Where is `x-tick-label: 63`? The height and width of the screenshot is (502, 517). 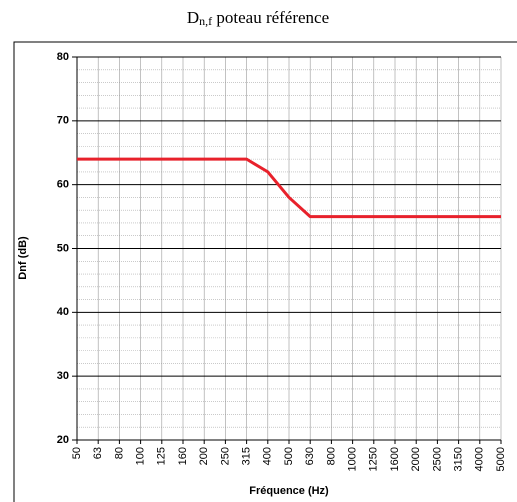 x-tick-label: 63 is located at coordinates (98, 453).